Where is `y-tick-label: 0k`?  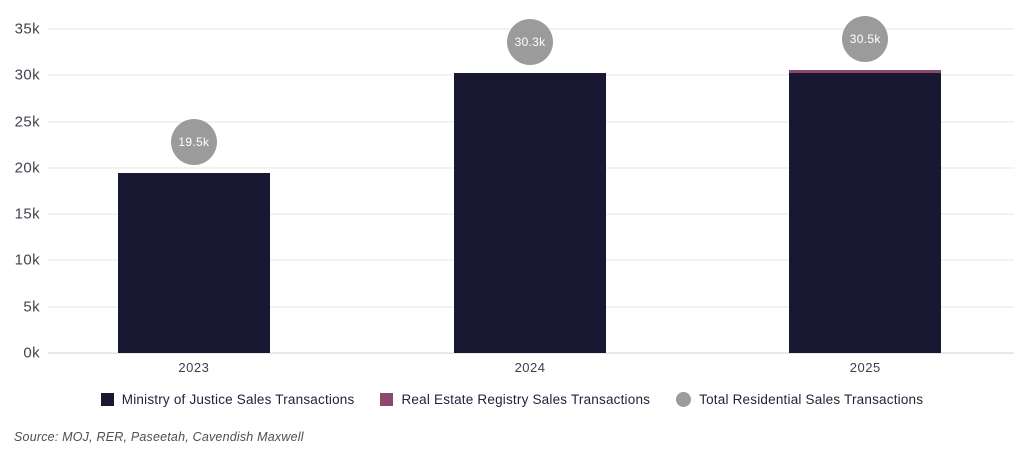
y-tick-label: 0k is located at coordinates (31, 353).